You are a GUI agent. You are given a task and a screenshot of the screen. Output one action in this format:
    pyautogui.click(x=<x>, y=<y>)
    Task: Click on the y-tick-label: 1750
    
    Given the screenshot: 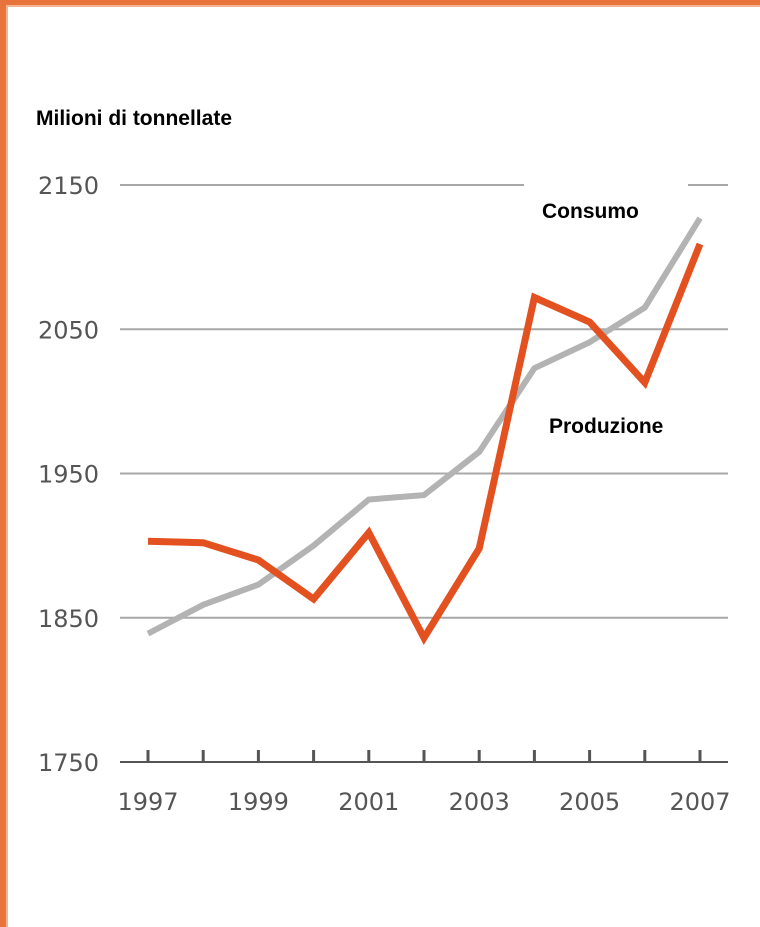 What is the action you would take?
    pyautogui.click(x=68, y=763)
    